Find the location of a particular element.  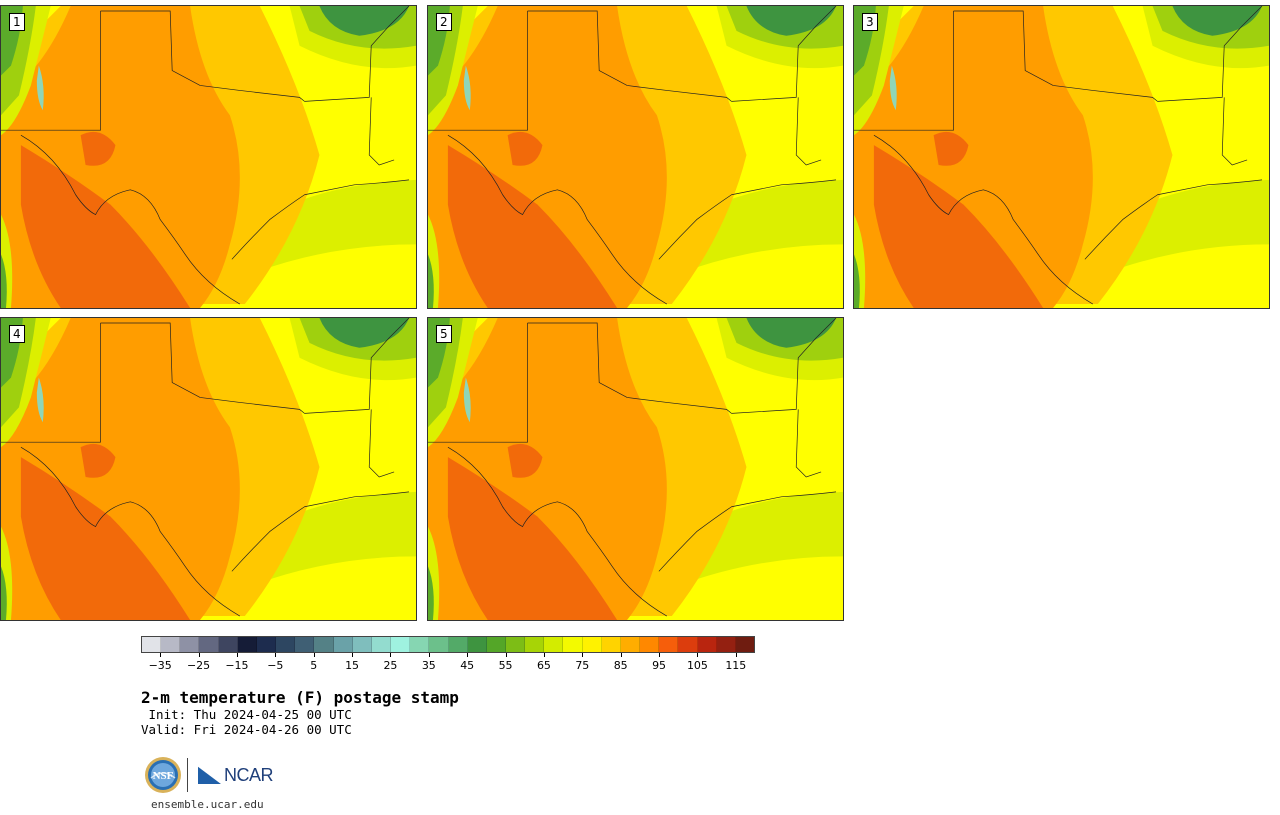

member-label-3: 3 is located at coordinates (870, 22).